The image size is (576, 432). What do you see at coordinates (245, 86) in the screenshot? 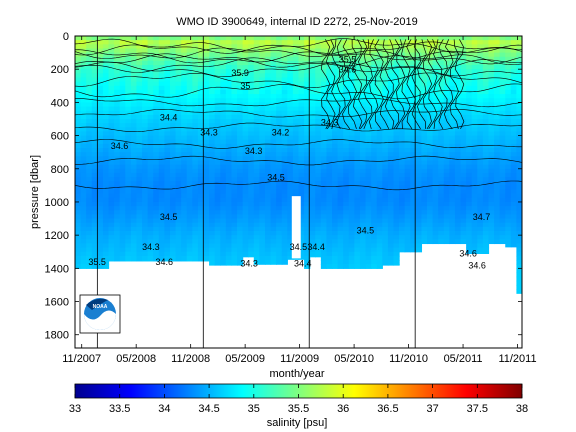
I see `contour-label: 35` at bounding box center [245, 86].